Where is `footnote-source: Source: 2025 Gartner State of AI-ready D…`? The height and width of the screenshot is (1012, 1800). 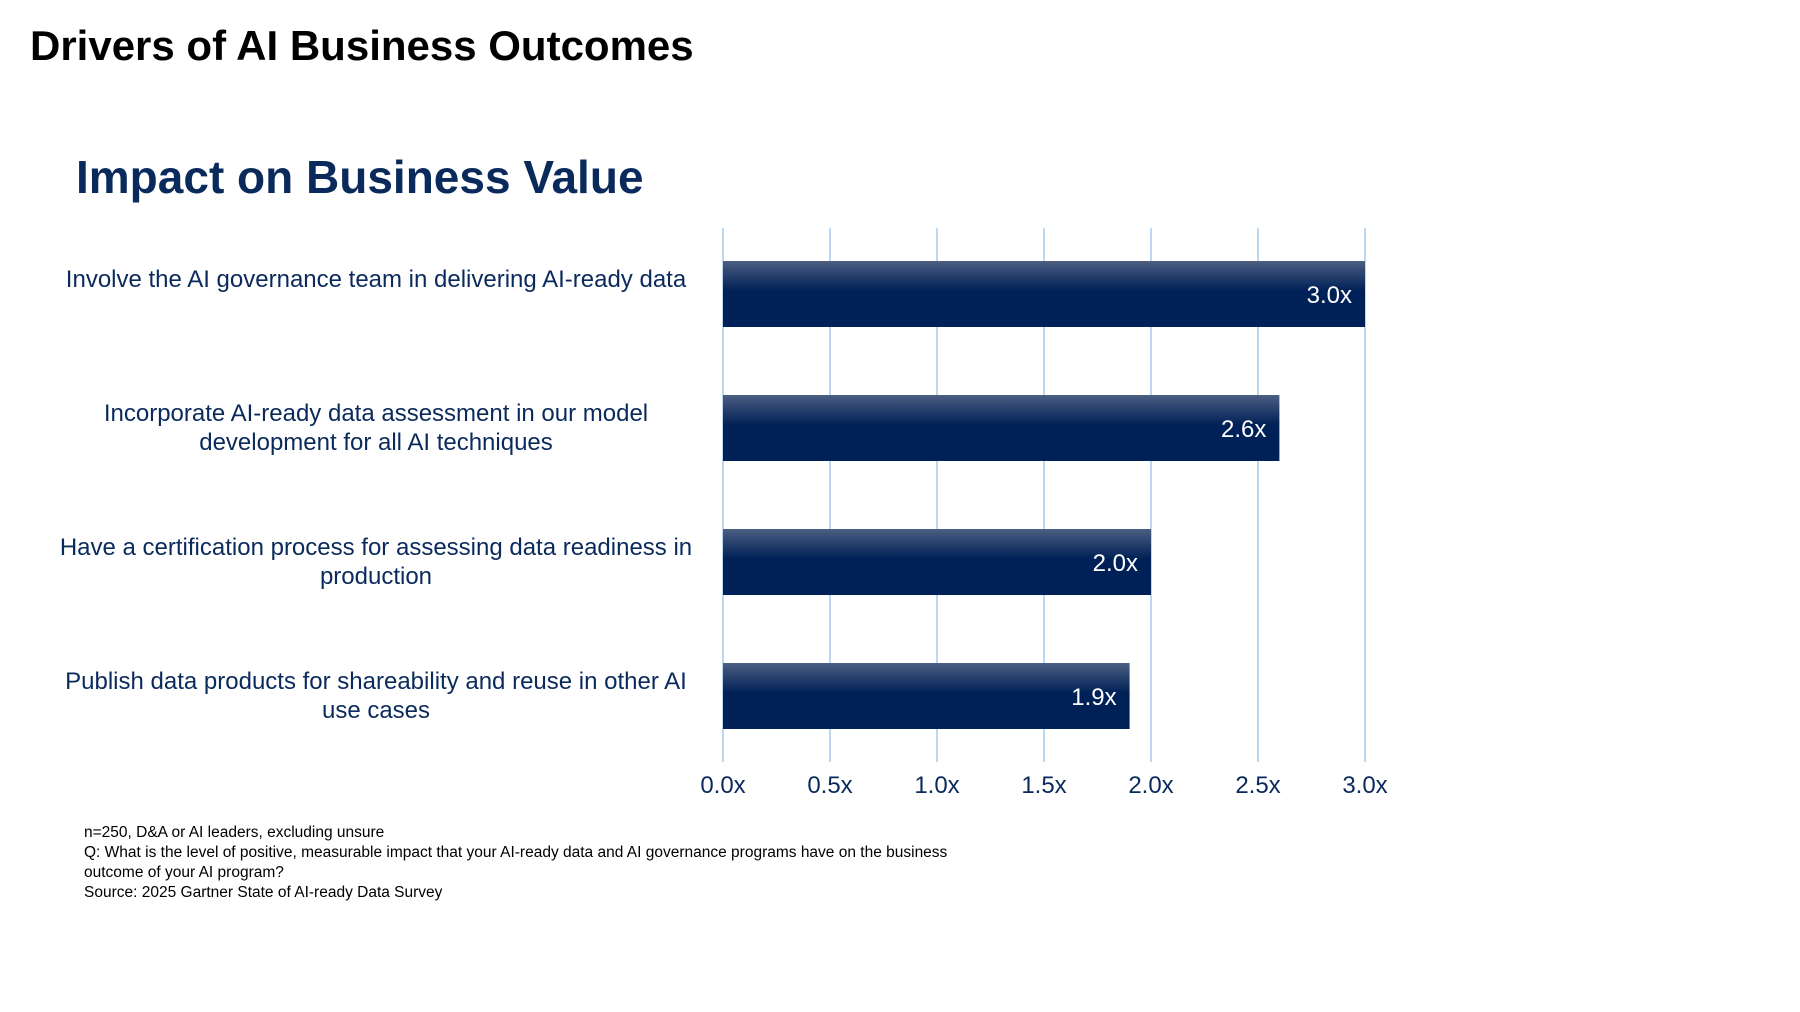
footnote-source: Source: 2025 Gartner State of AI-ready D… is located at coordinates (263, 892).